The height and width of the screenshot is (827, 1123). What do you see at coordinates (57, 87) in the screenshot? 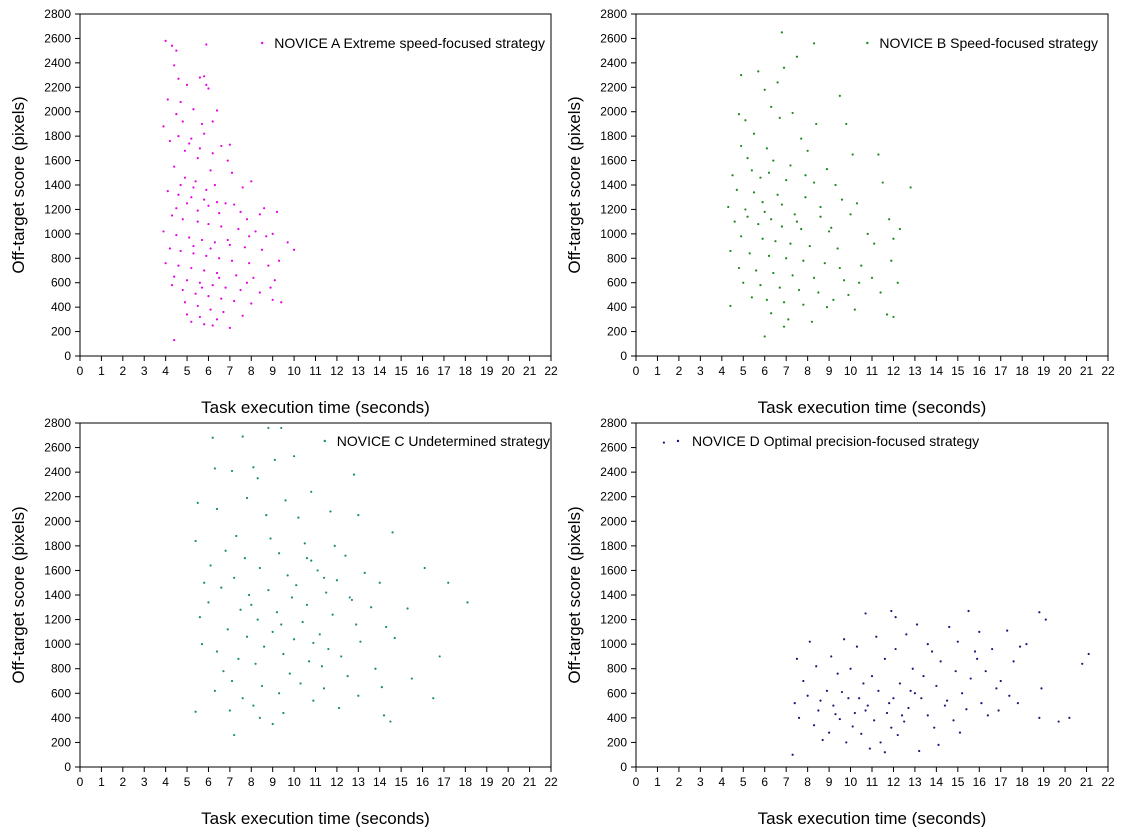
I see `y-tick-label: 2200` at bounding box center [57, 87].